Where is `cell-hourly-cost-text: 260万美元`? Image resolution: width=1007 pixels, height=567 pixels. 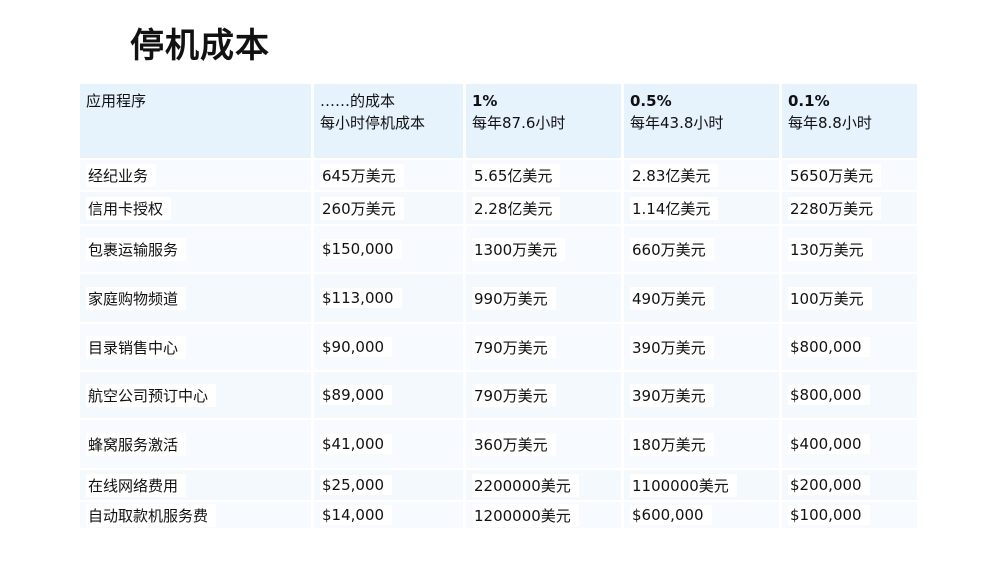 cell-hourly-cost-text: 260万美元 is located at coordinates (362, 208).